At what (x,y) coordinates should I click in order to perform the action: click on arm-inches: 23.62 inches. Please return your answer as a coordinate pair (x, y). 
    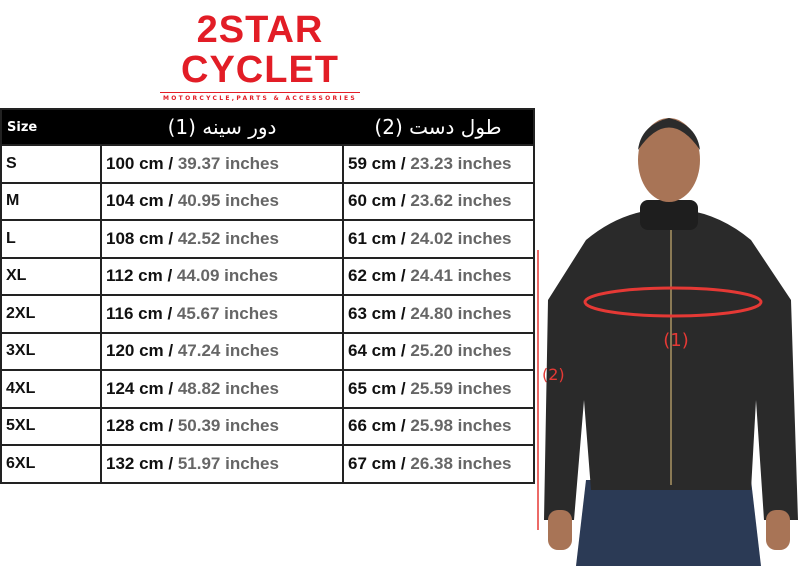
    Looking at the image, I should click on (461, 201).